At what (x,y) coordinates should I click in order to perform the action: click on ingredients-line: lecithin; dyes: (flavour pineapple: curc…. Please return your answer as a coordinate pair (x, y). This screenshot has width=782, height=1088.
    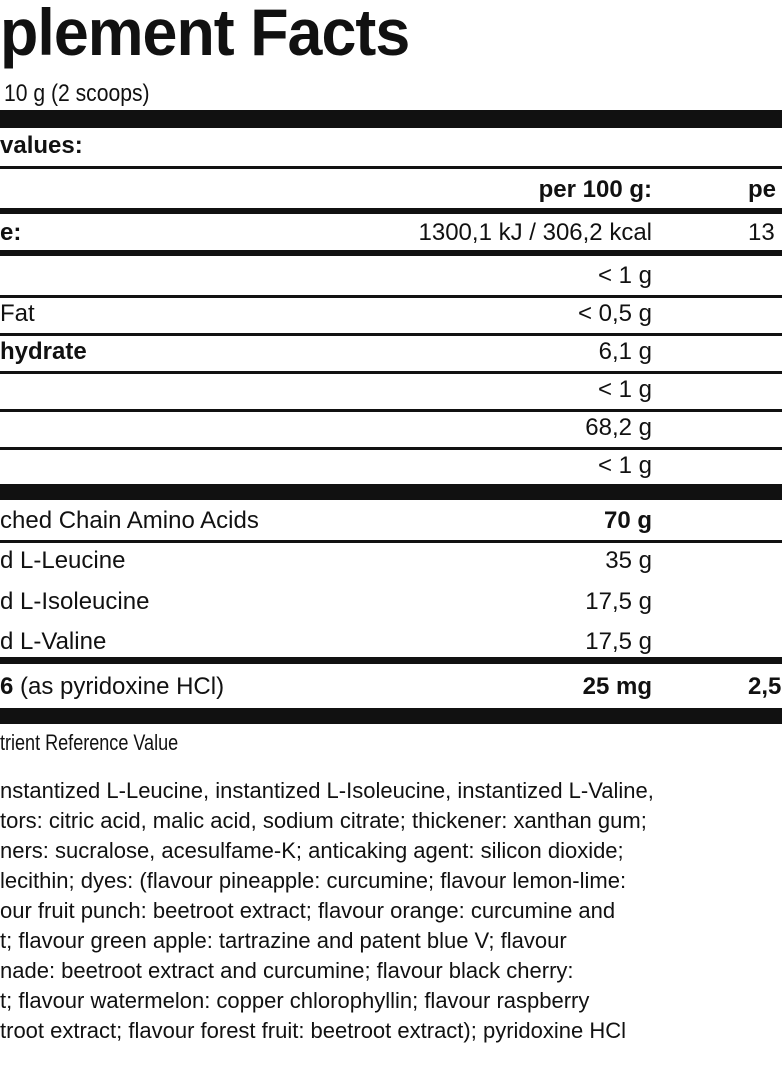
    Looking at the image, I should click on (313, 880).